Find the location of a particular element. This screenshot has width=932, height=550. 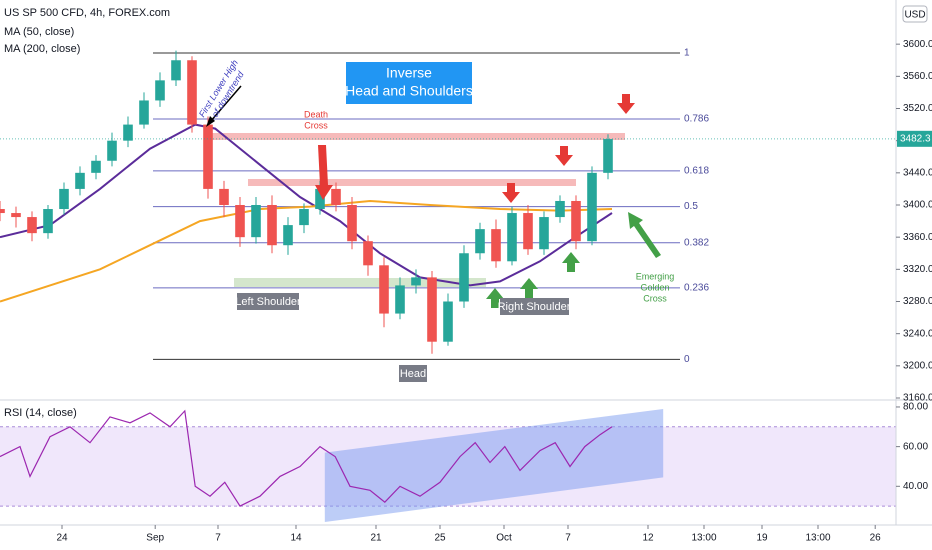

rsi-line is located at coordinates (306, 458).